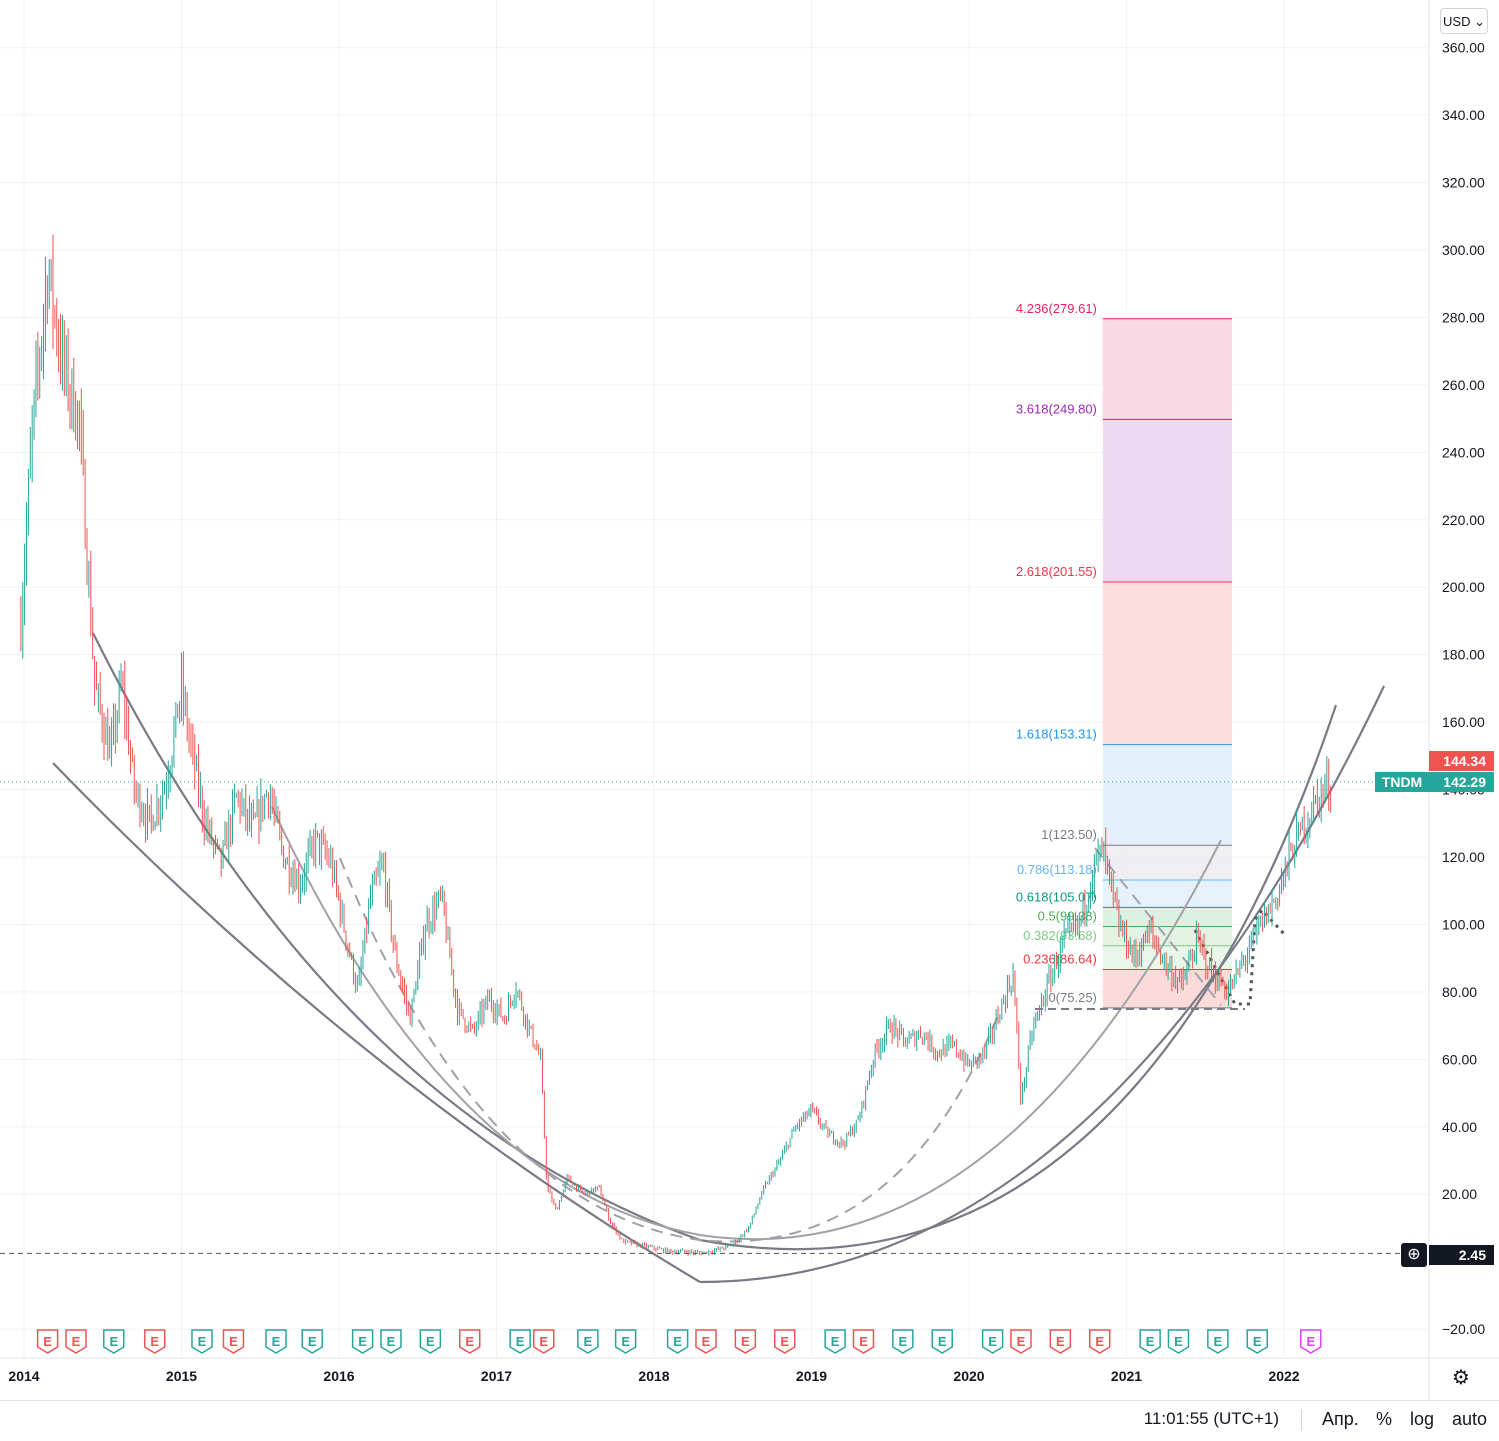 The height and width of the screenshot is (1441, 1499). I want to click on price-tick-label: 360.00, so click(1463, 48).